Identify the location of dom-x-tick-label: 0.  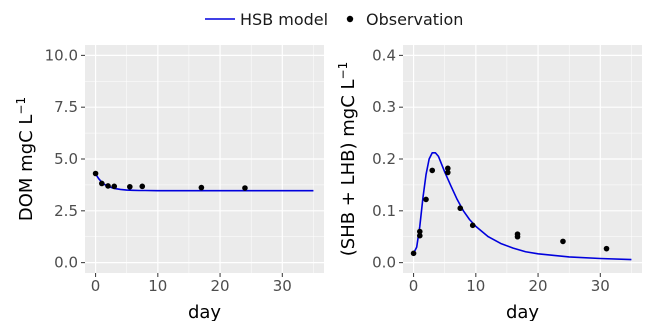
(96, 286).